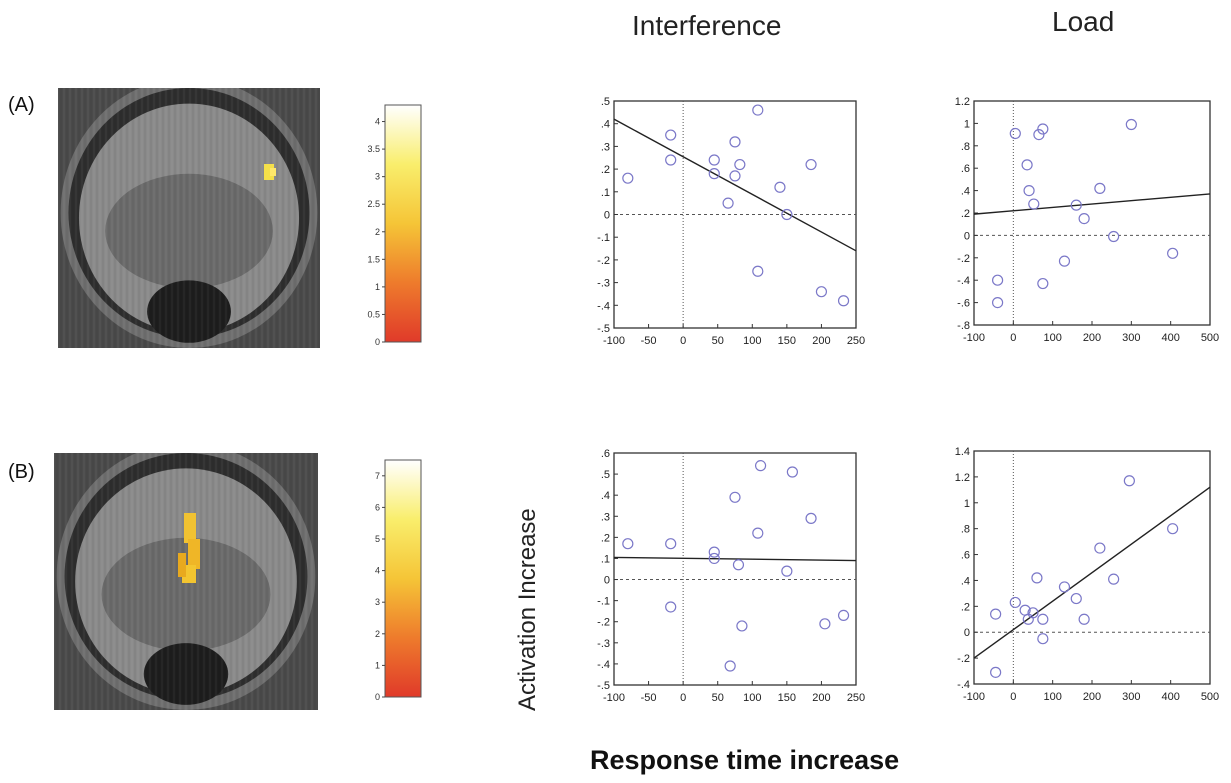 This screenshot has width=1231, height=783. I want to click on svg-text: 6, so click(377, 507).